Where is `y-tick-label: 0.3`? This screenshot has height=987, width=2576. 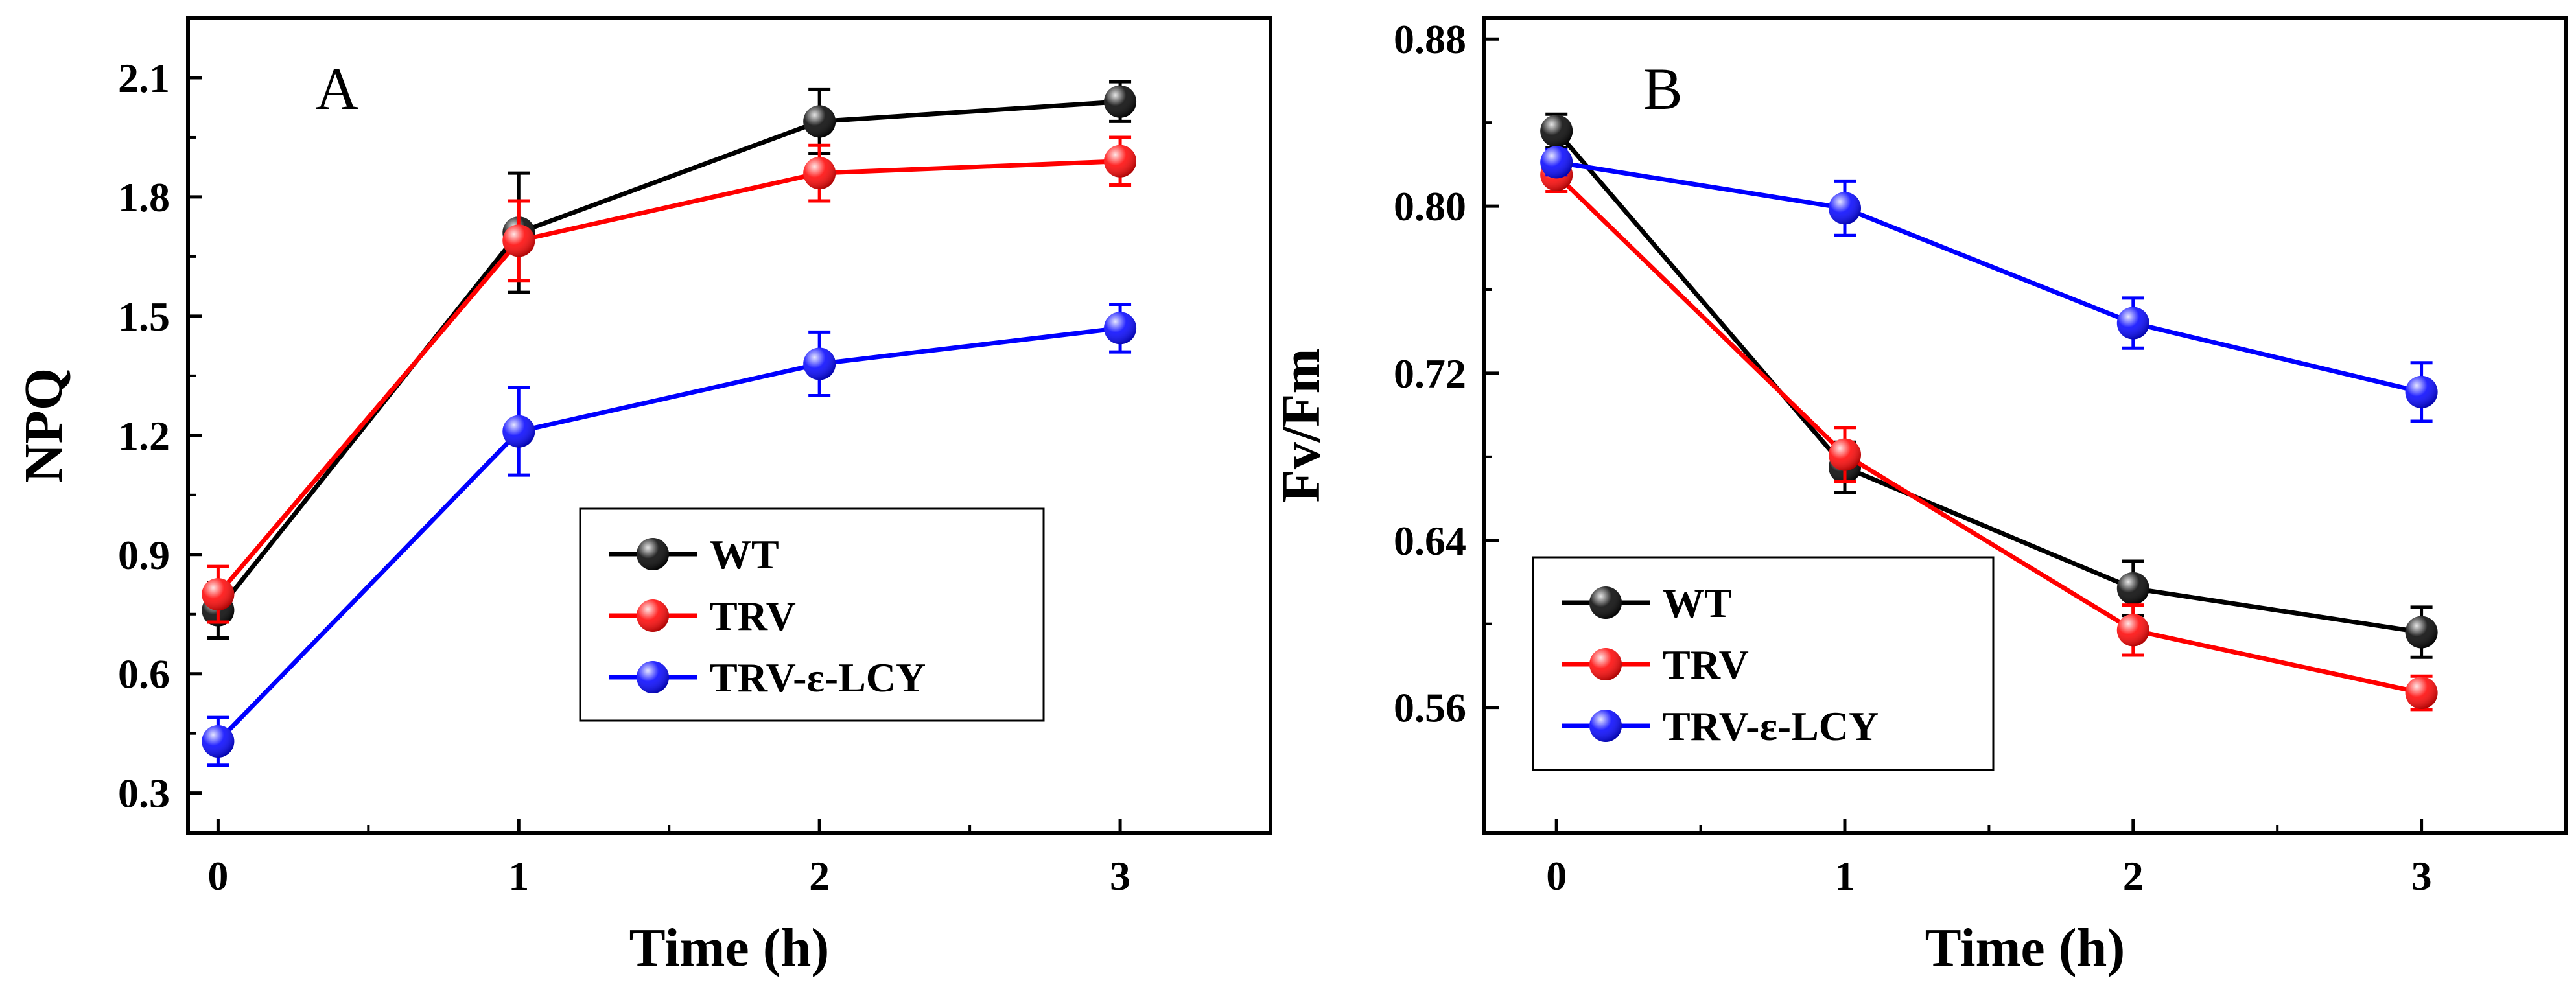
y-tick-label: 0.3 is located at coordinates (144, 794).